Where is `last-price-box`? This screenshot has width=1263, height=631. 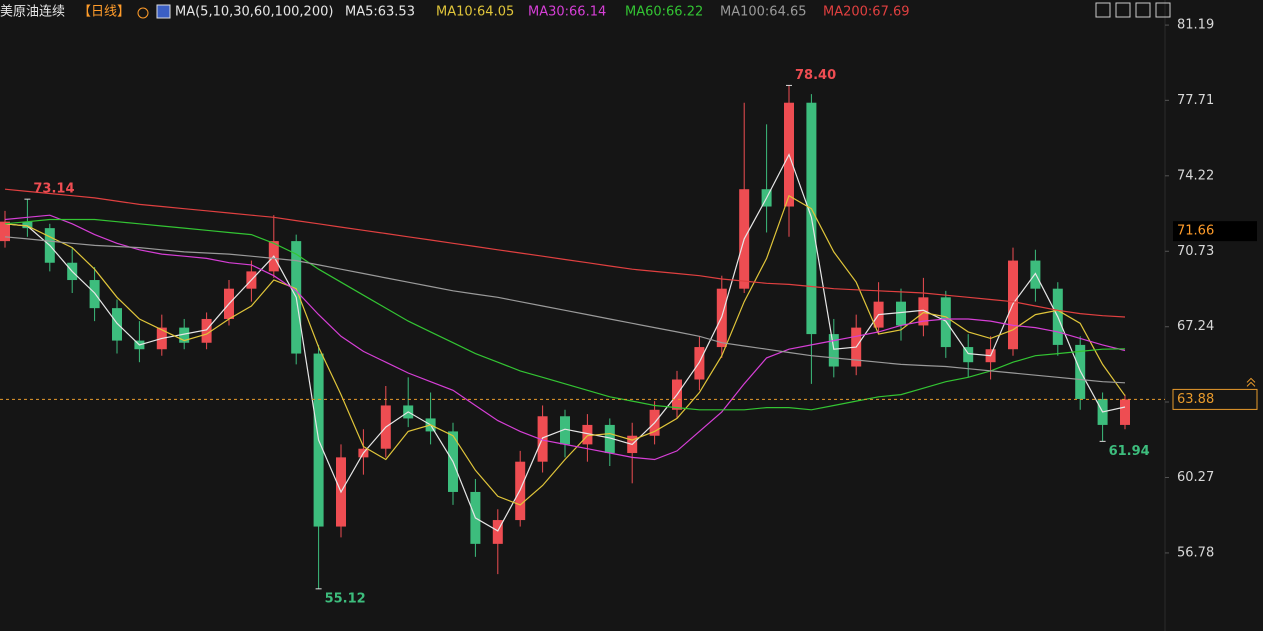
last-price-box is located at coordinates (1215, 399).